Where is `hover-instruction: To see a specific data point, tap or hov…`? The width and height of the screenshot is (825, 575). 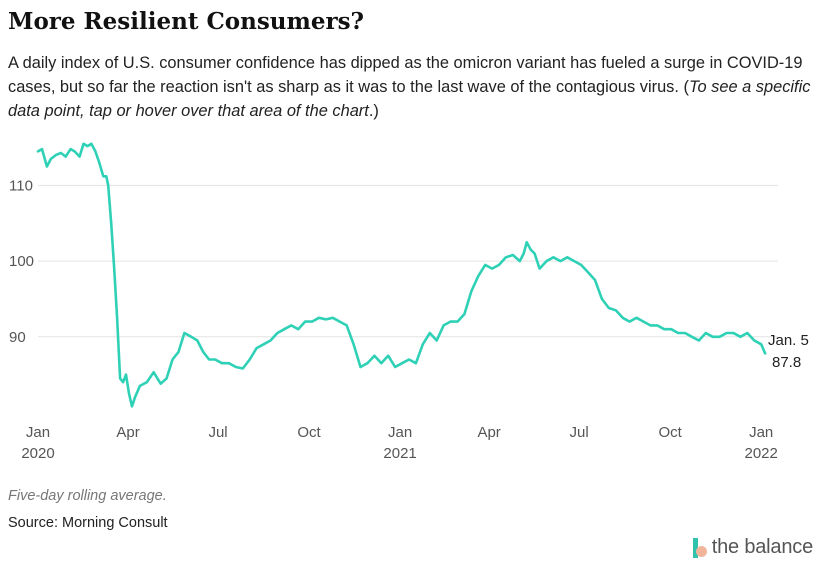 hover-instruction: To see a specific data point, tap or hov… is located at coordinates (409, 99).